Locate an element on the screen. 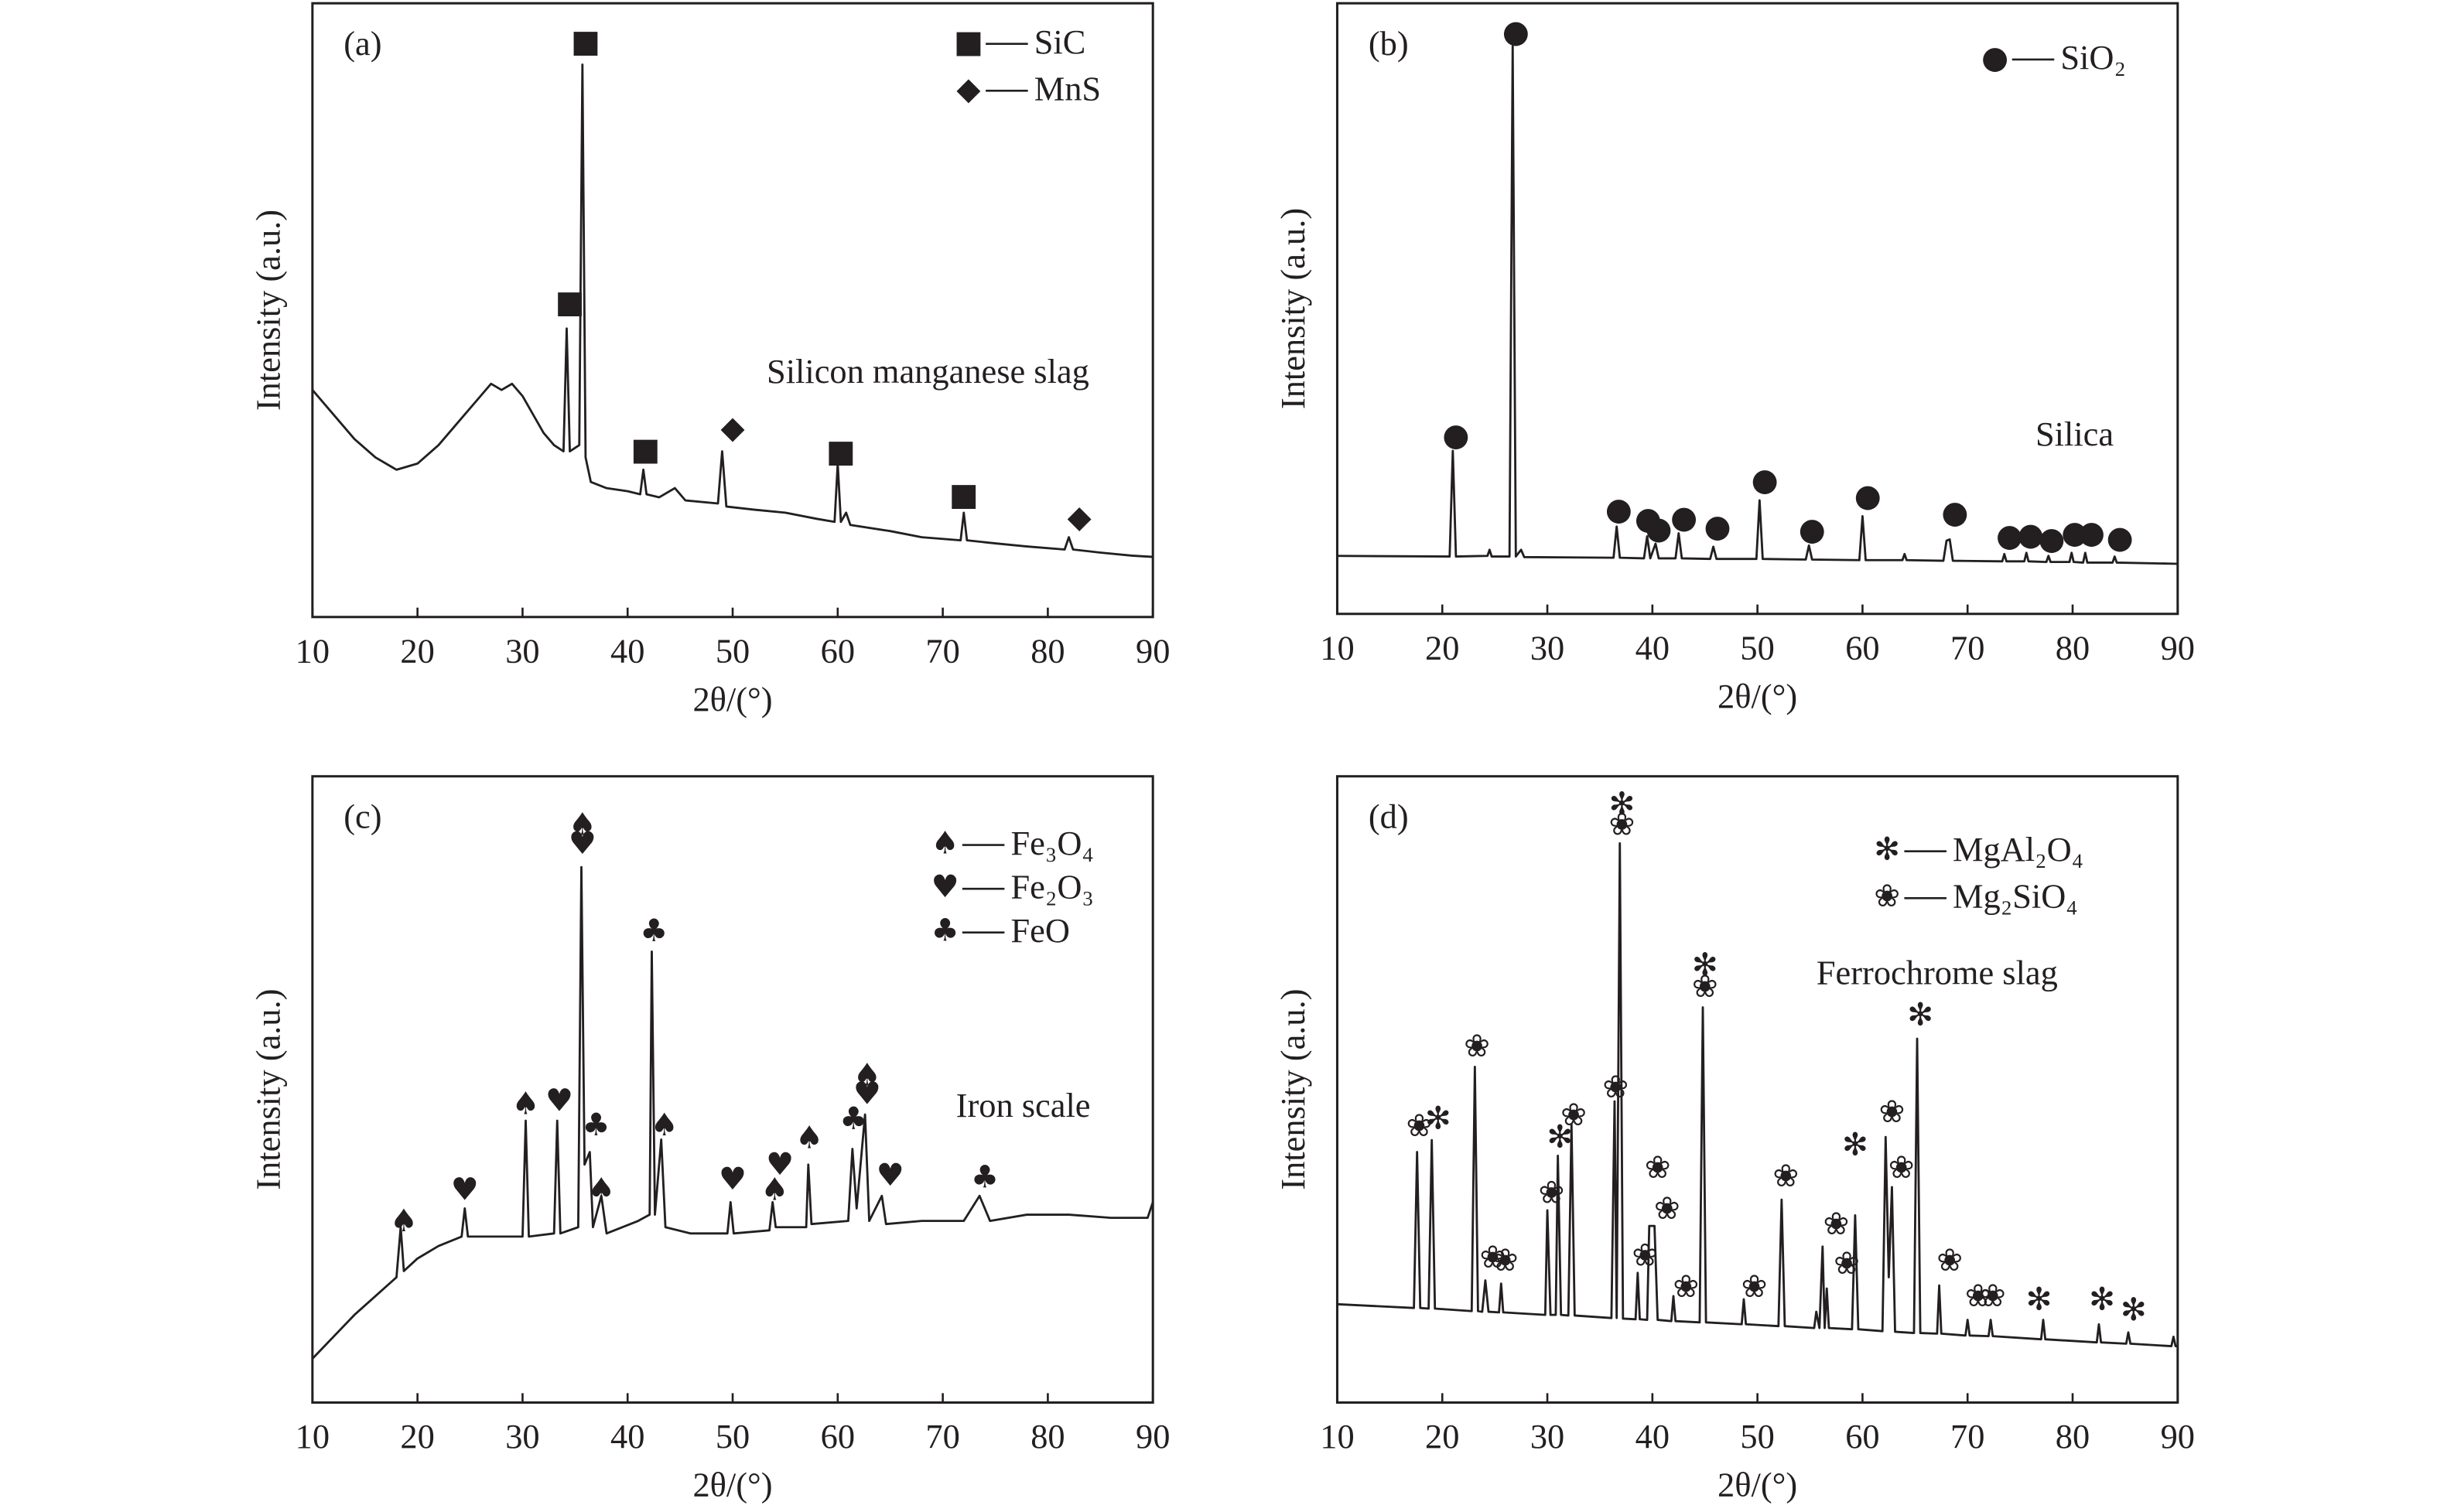  legend-label: MnS is located at coordinates (1067, 89).